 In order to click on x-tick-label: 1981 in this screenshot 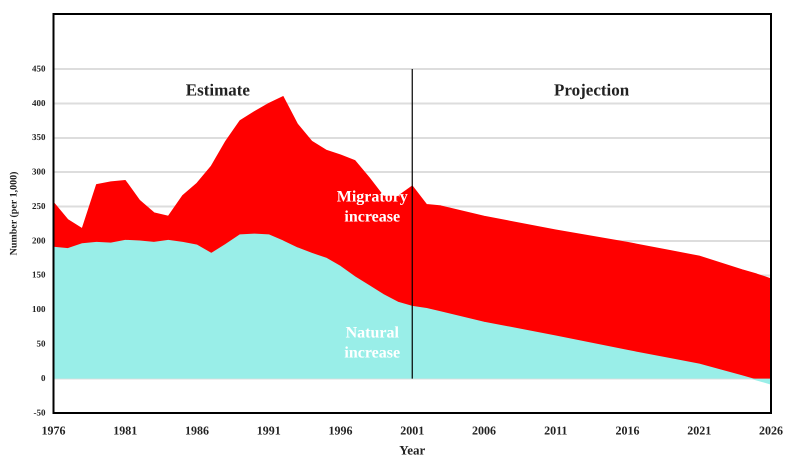, I will do `click(125, 430)`.